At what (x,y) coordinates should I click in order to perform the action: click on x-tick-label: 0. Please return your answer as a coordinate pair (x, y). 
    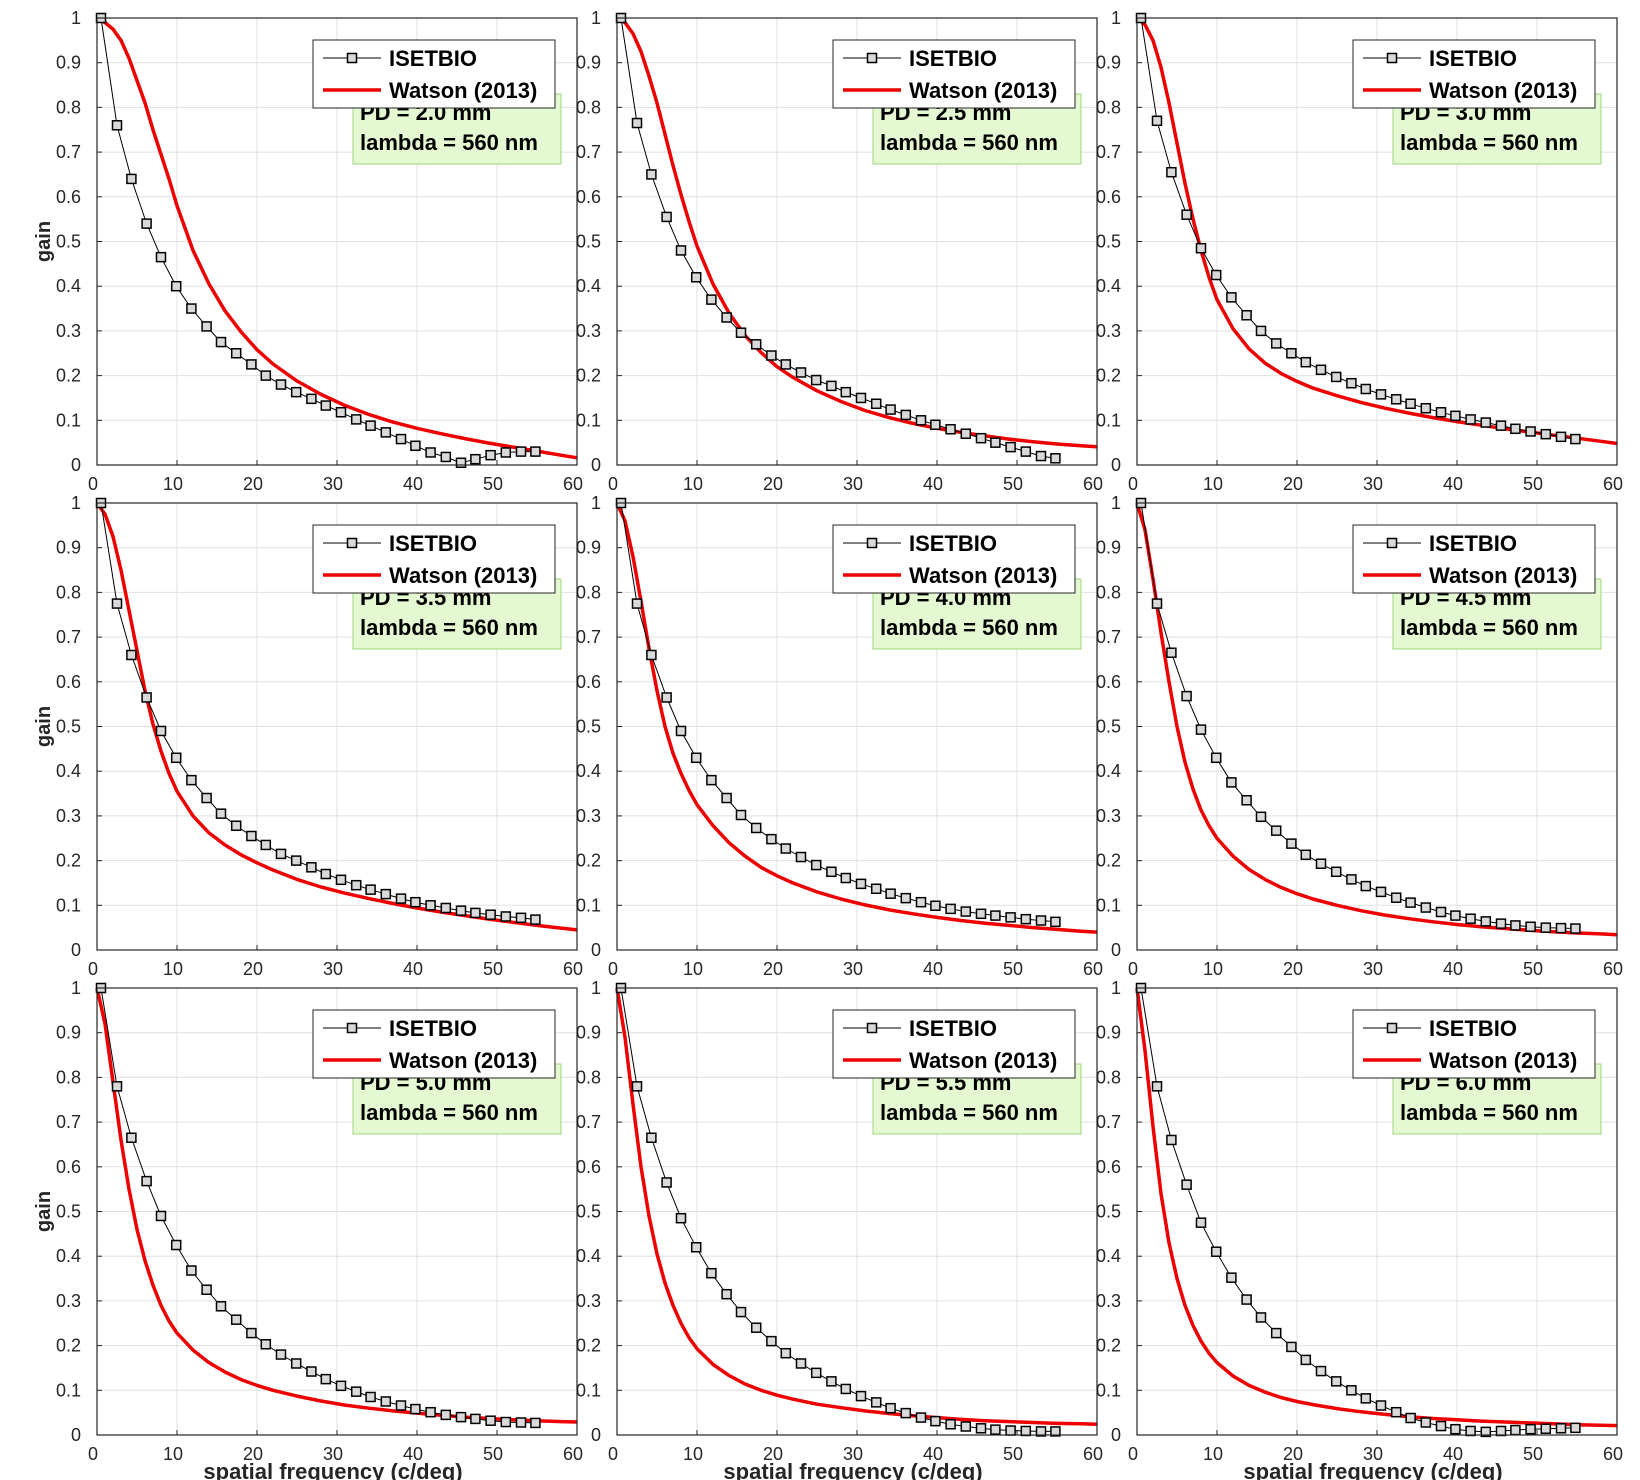
    Looking at the image, I should click on (613, 484).